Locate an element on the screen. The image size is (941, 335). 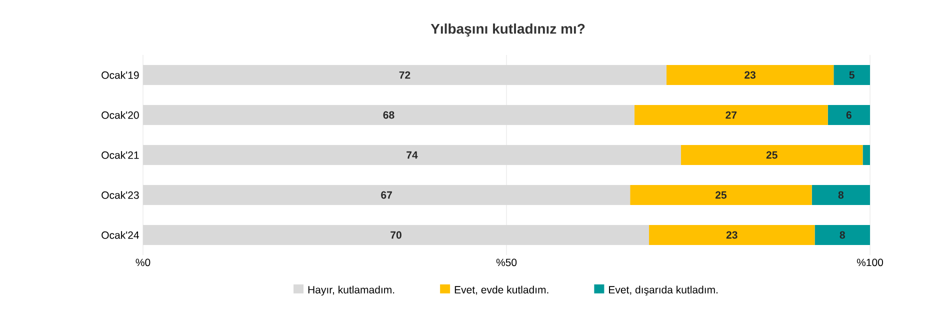
y-tick-label: Ocak'23 is located at coordinates (120, 195).